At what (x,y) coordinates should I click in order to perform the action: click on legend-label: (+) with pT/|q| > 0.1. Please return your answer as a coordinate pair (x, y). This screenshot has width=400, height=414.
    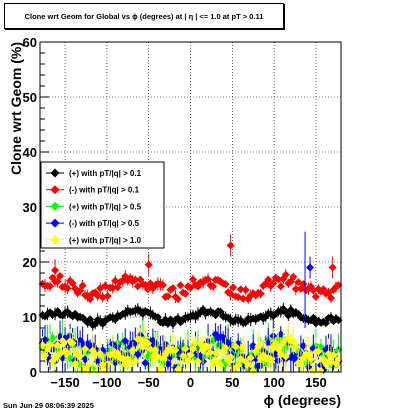
    Looking at the image, I should click on (105, 173).